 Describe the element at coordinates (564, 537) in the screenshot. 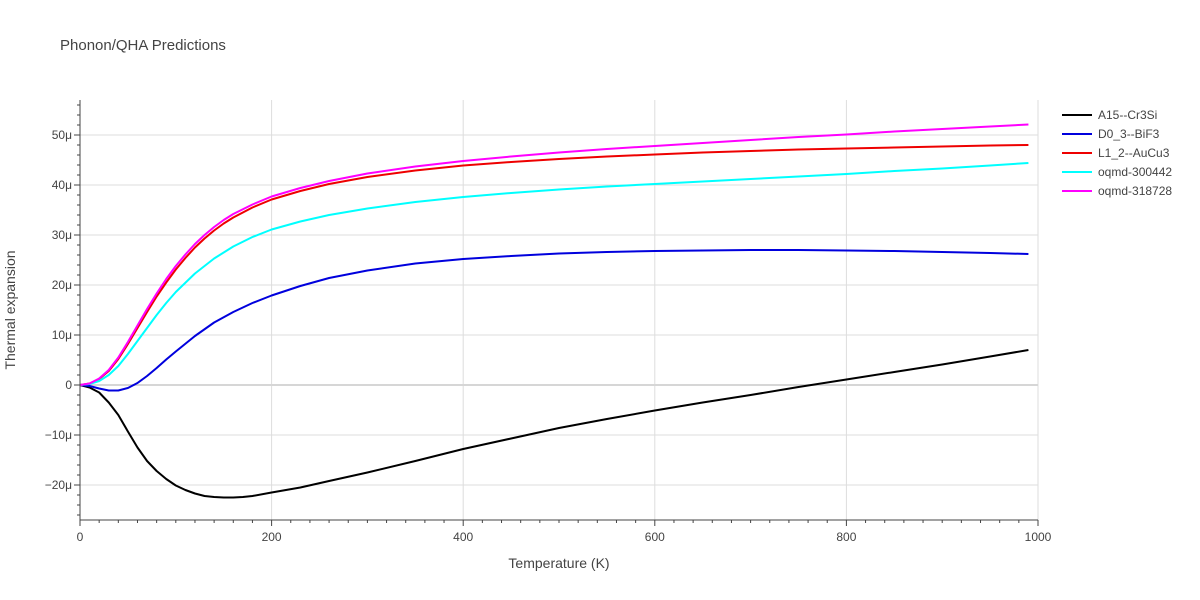

I see `x-tick-labels: 0 200 400 600 800 1000` at that location.